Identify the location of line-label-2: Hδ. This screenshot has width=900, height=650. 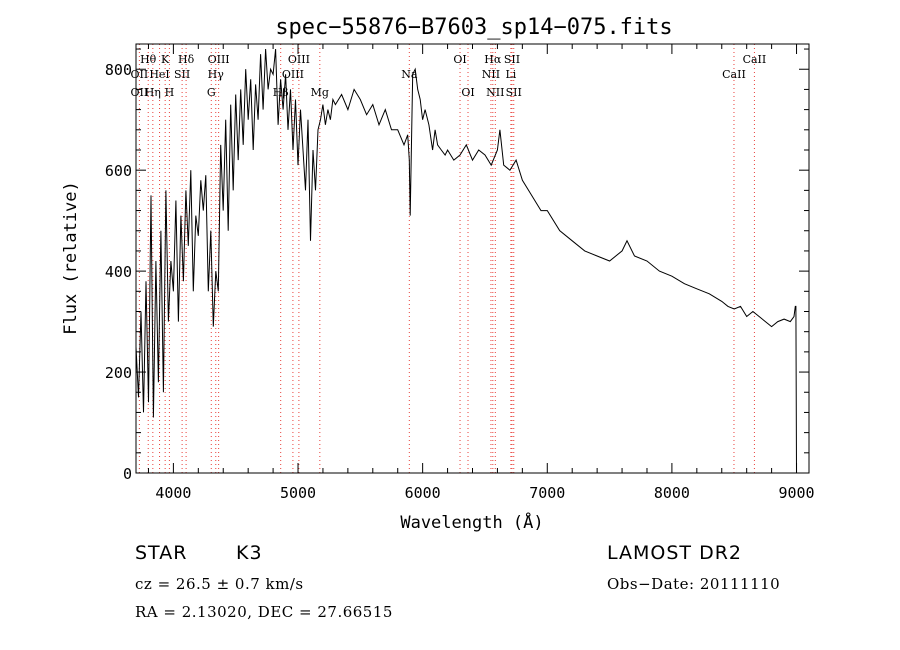
(186, 59).